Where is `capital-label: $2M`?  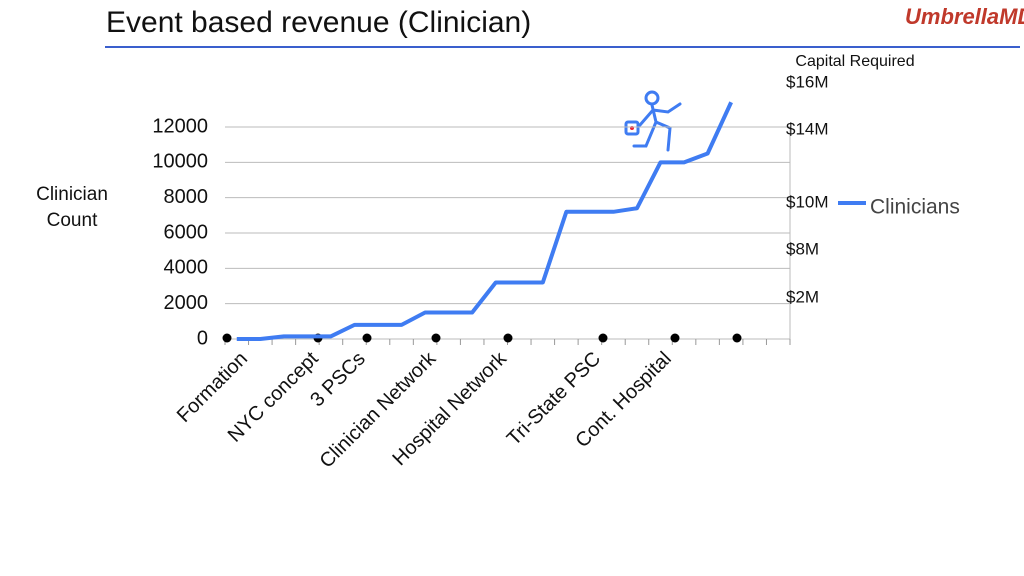
capital-label: $2M is located at coordinates (802, 296).